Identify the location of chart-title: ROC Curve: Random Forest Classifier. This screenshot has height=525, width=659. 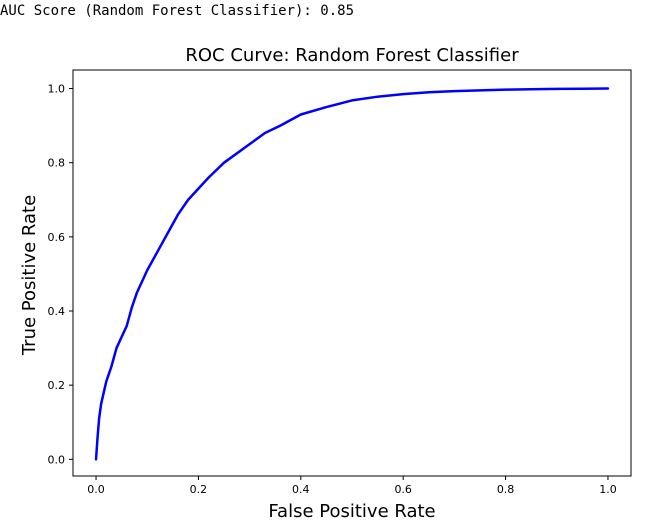
(352, 55).